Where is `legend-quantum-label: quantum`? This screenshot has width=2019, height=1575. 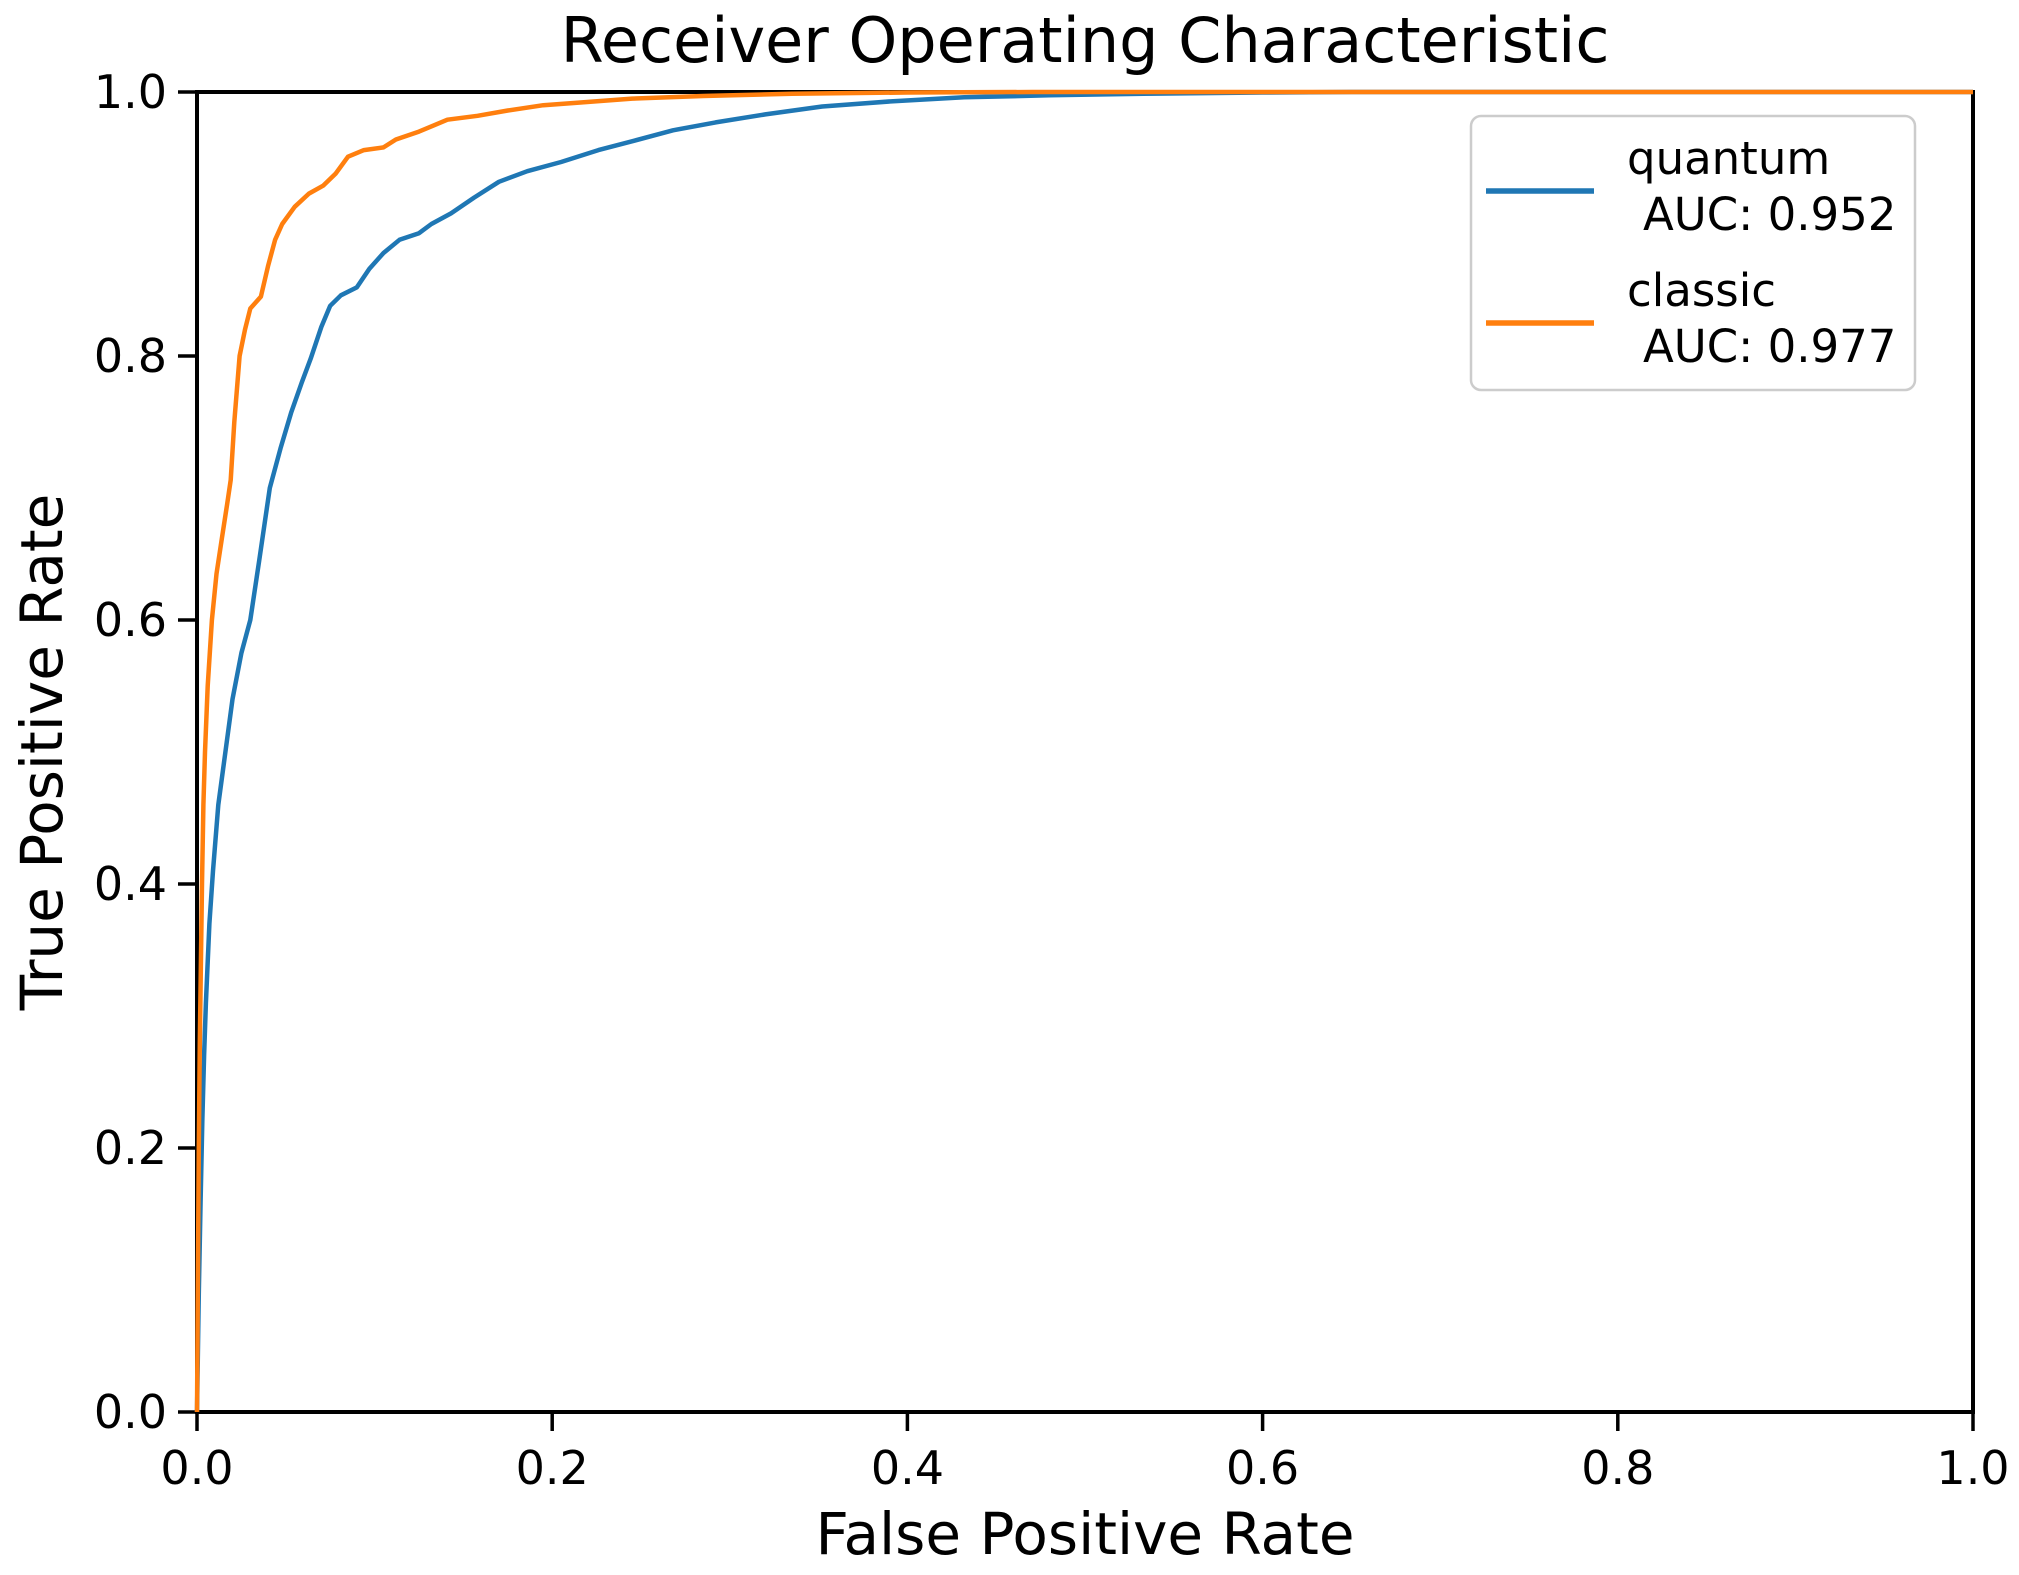 legend-quantum-label: quantum is located at coordinates (1728, 158).